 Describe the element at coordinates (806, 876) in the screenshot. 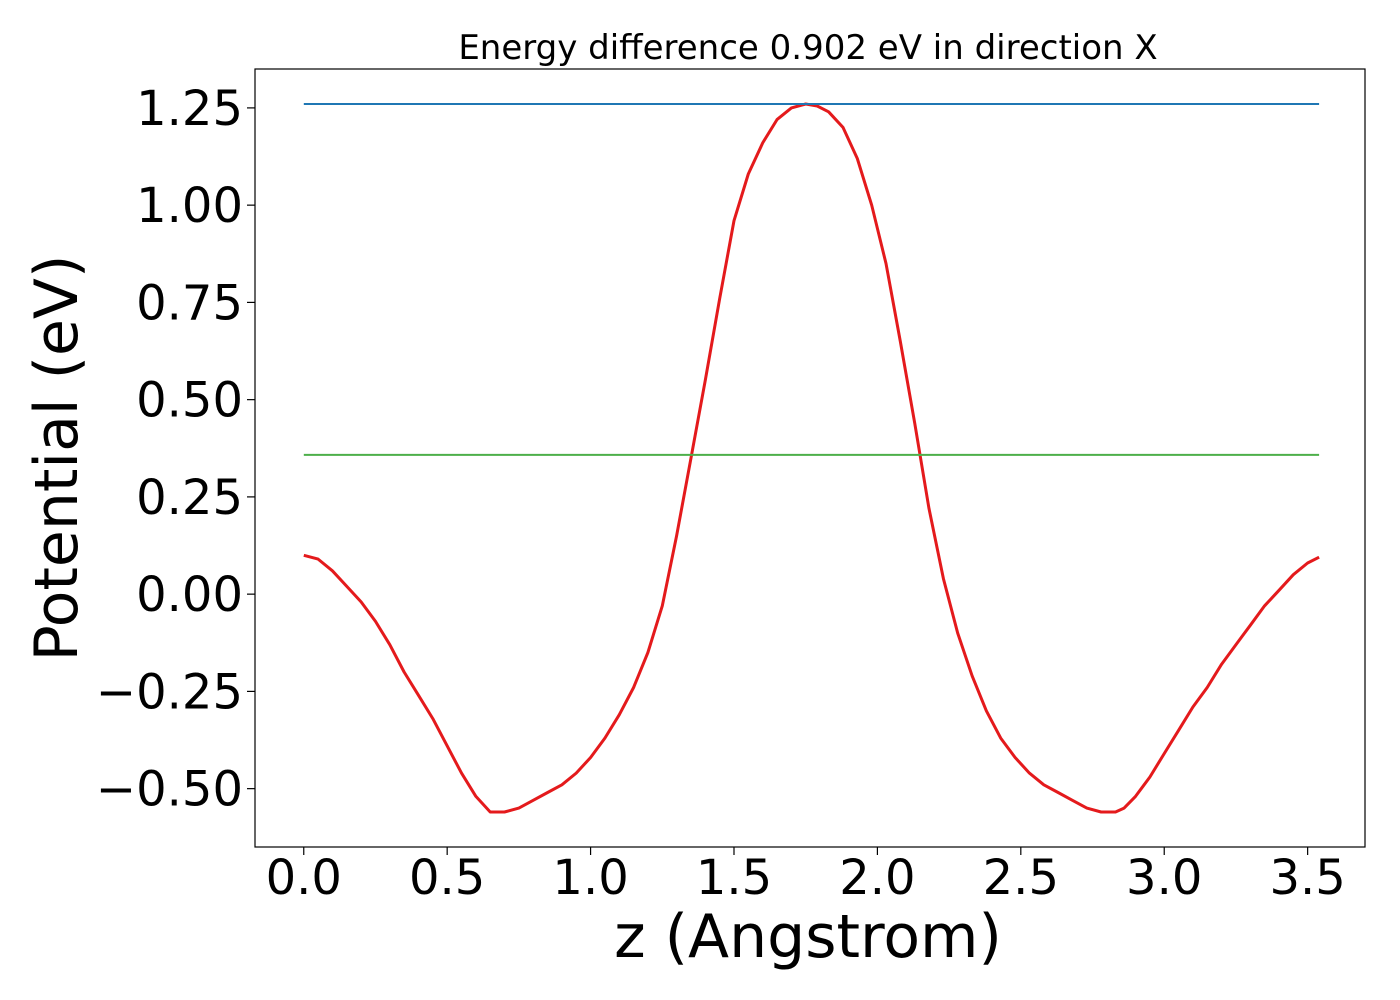

I see `x-axis: 0.0 0.5 1.0 1.5 2.0 2.5 3.0 3.5` at that location.